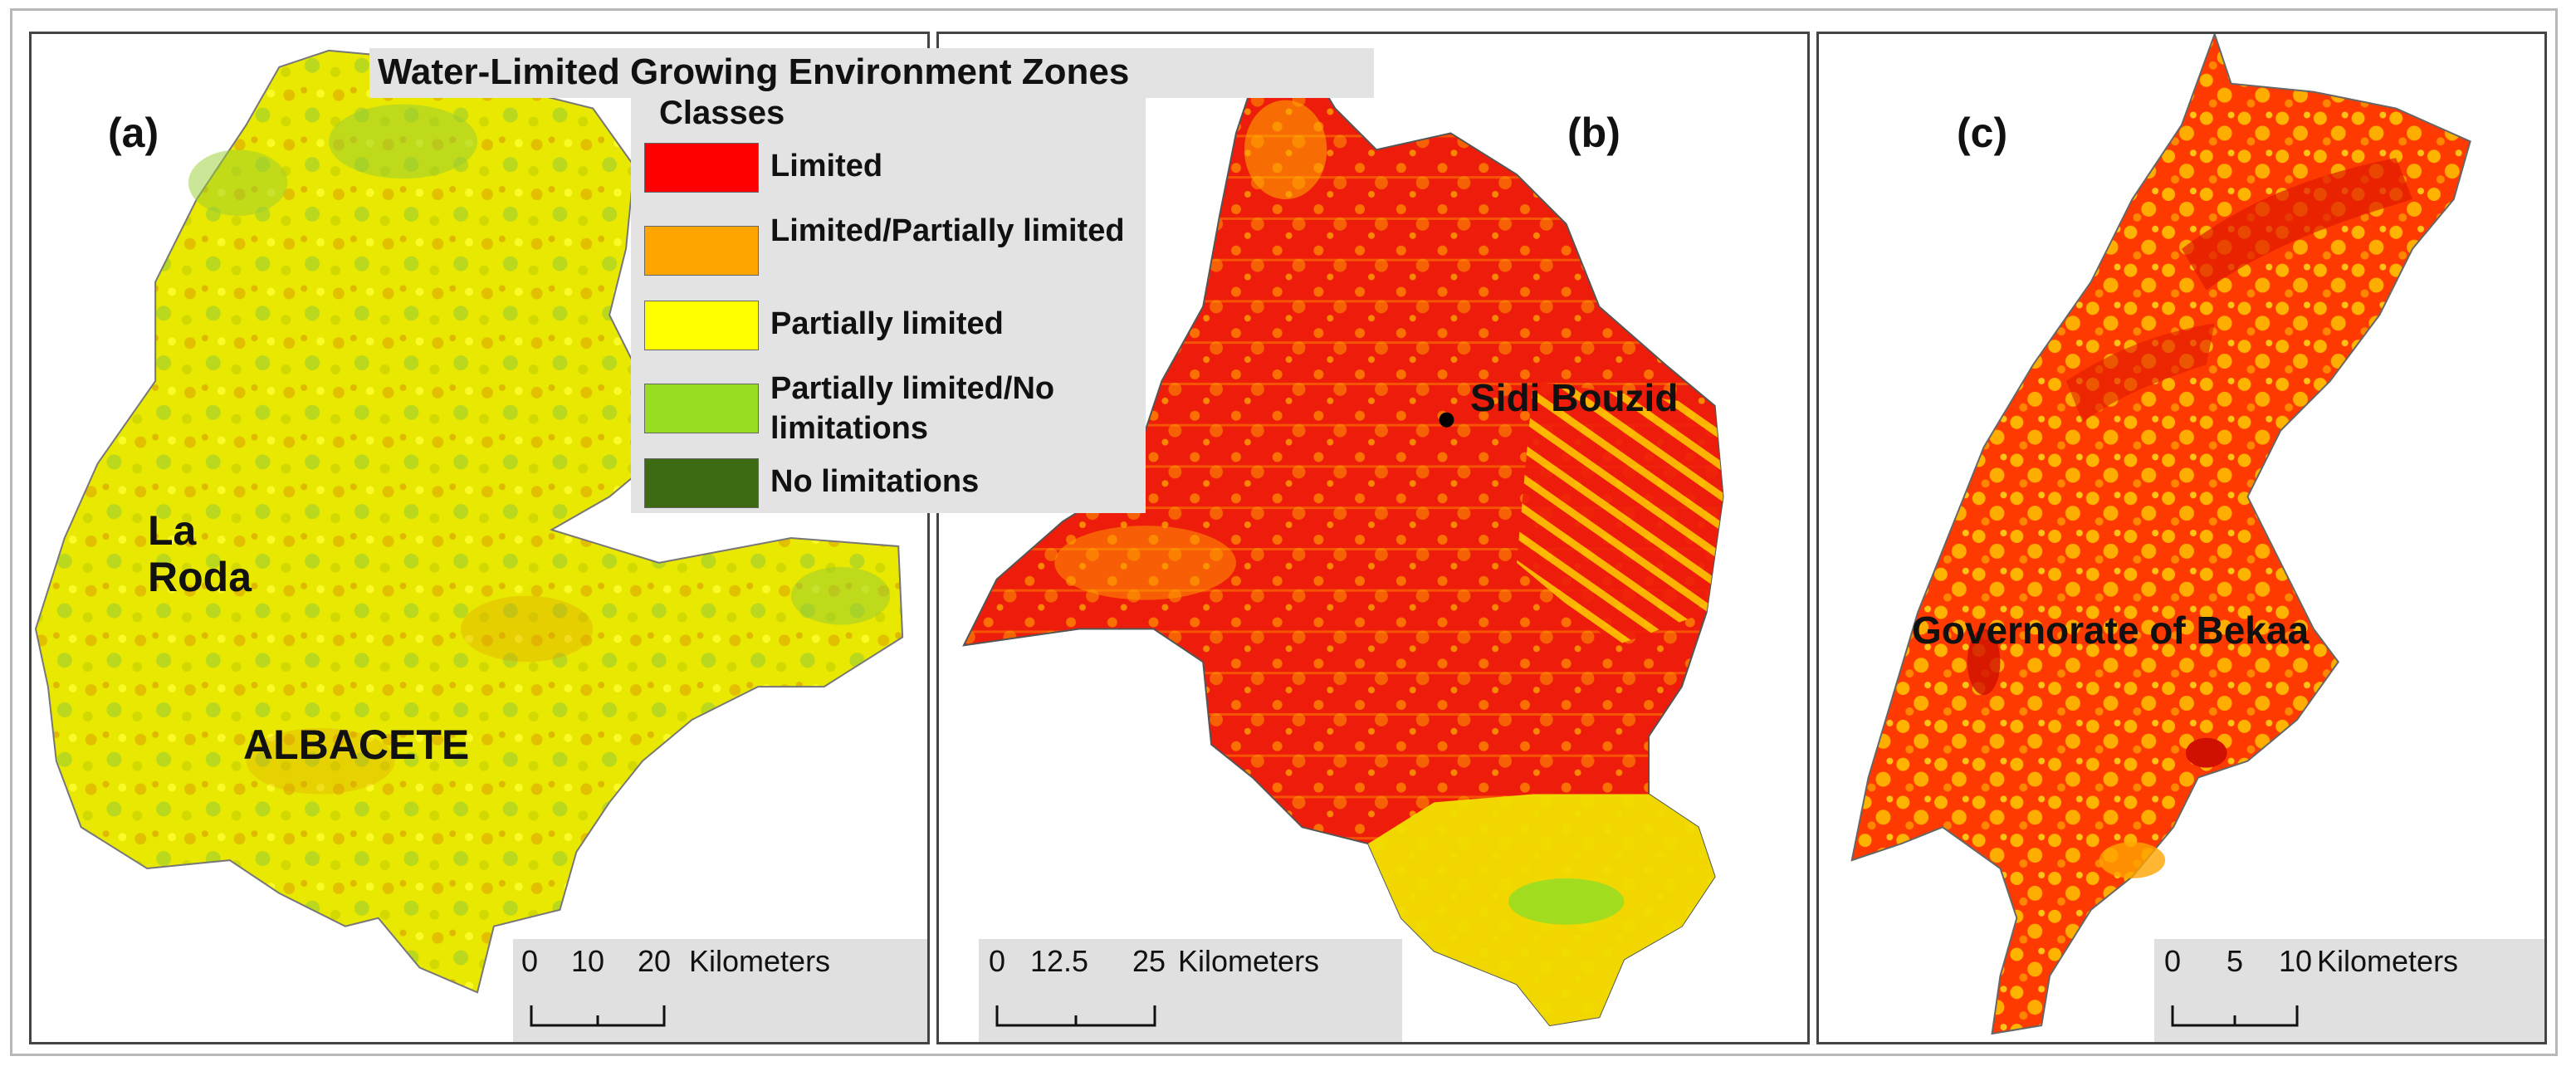 This screenshot has height=1076, width=2576. Describe the element at coordinates (588, 961) in the screenshot. I see `scale-a-tick-1: 10` at that location.